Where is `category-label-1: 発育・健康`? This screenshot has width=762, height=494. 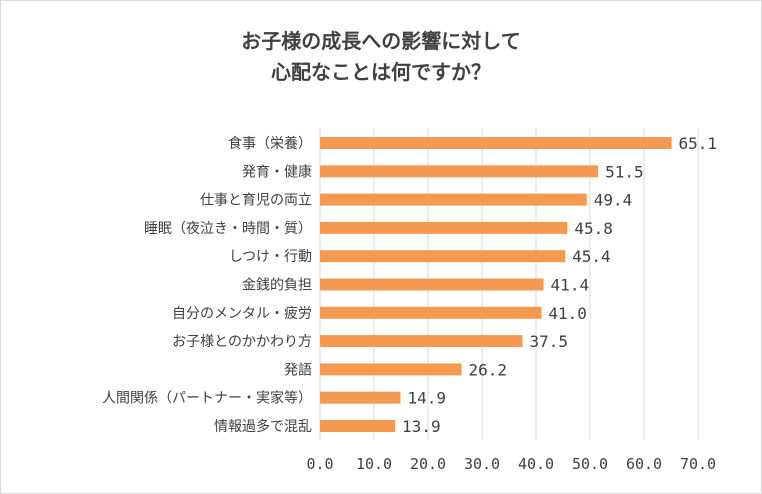
category-label-1: 発育・健康 is located at coordinates (277, 171).